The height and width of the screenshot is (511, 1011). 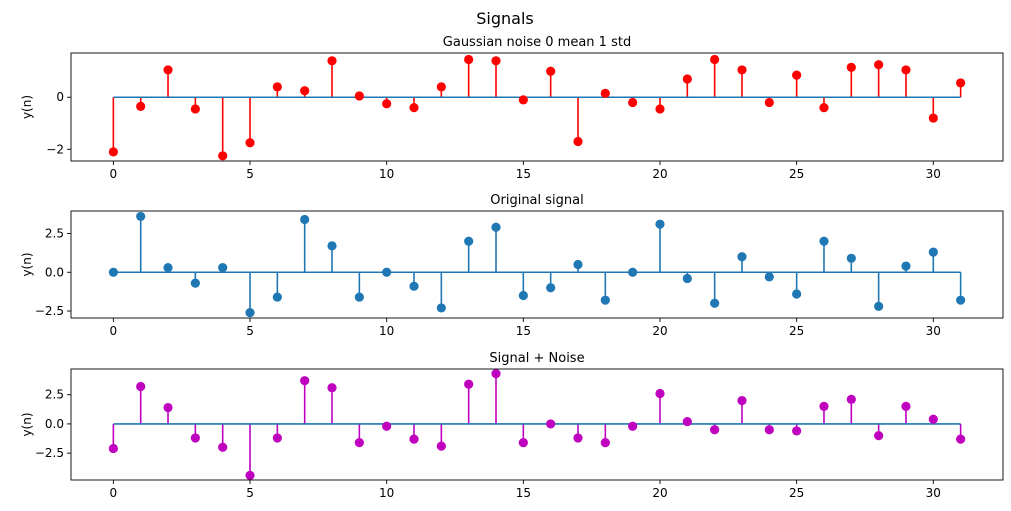 What do you see at coordinates (54, 272) in the screenshot?
I see `y-tick-label: 0.0` at bounding box center [54, 272].